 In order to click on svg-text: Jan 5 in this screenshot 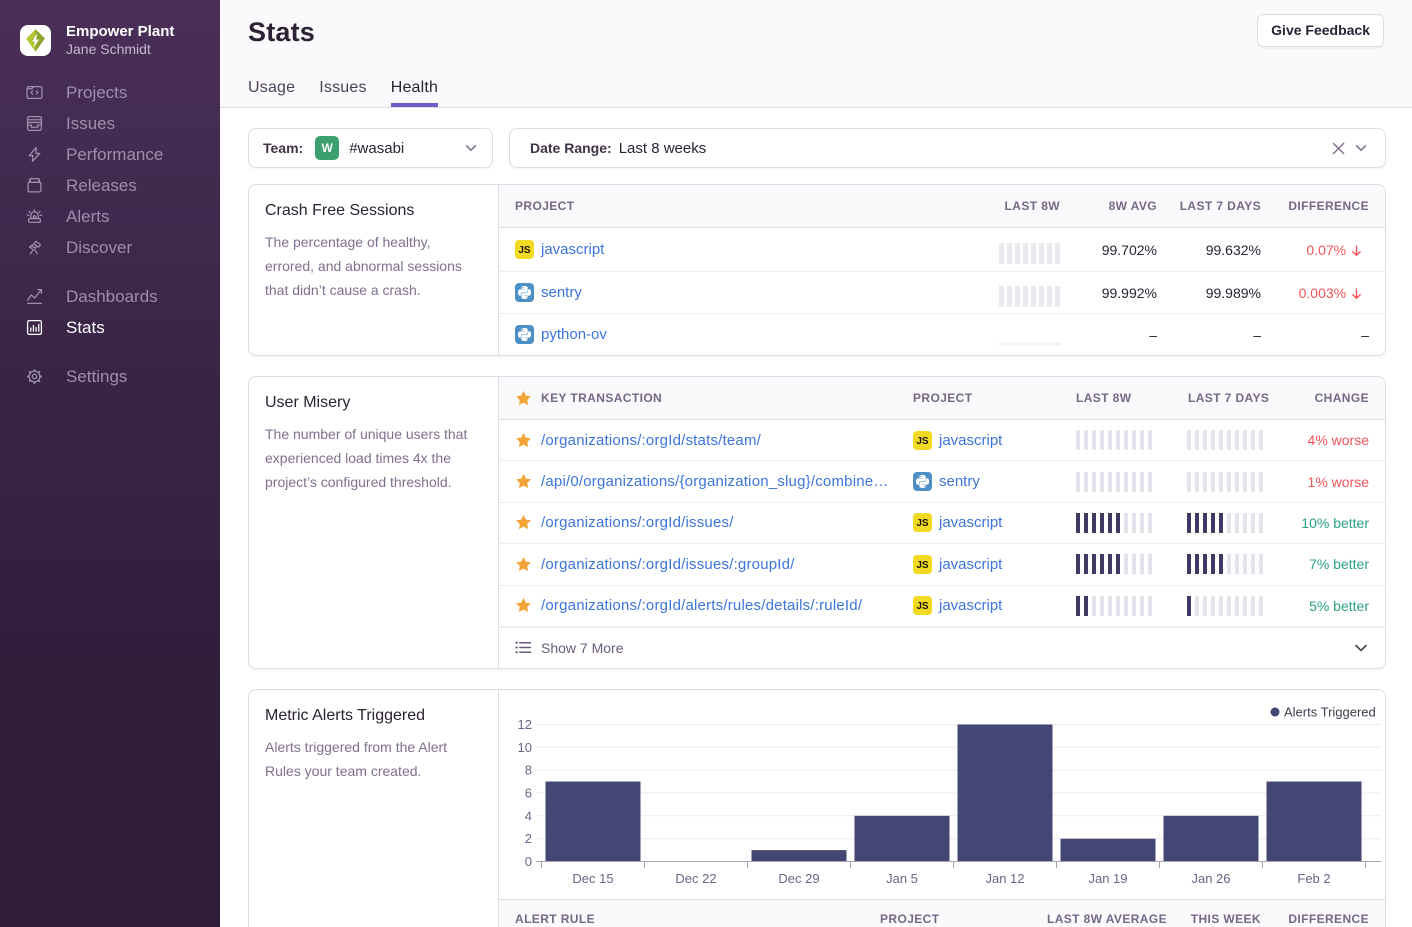, I will do `click(902, 878)`.